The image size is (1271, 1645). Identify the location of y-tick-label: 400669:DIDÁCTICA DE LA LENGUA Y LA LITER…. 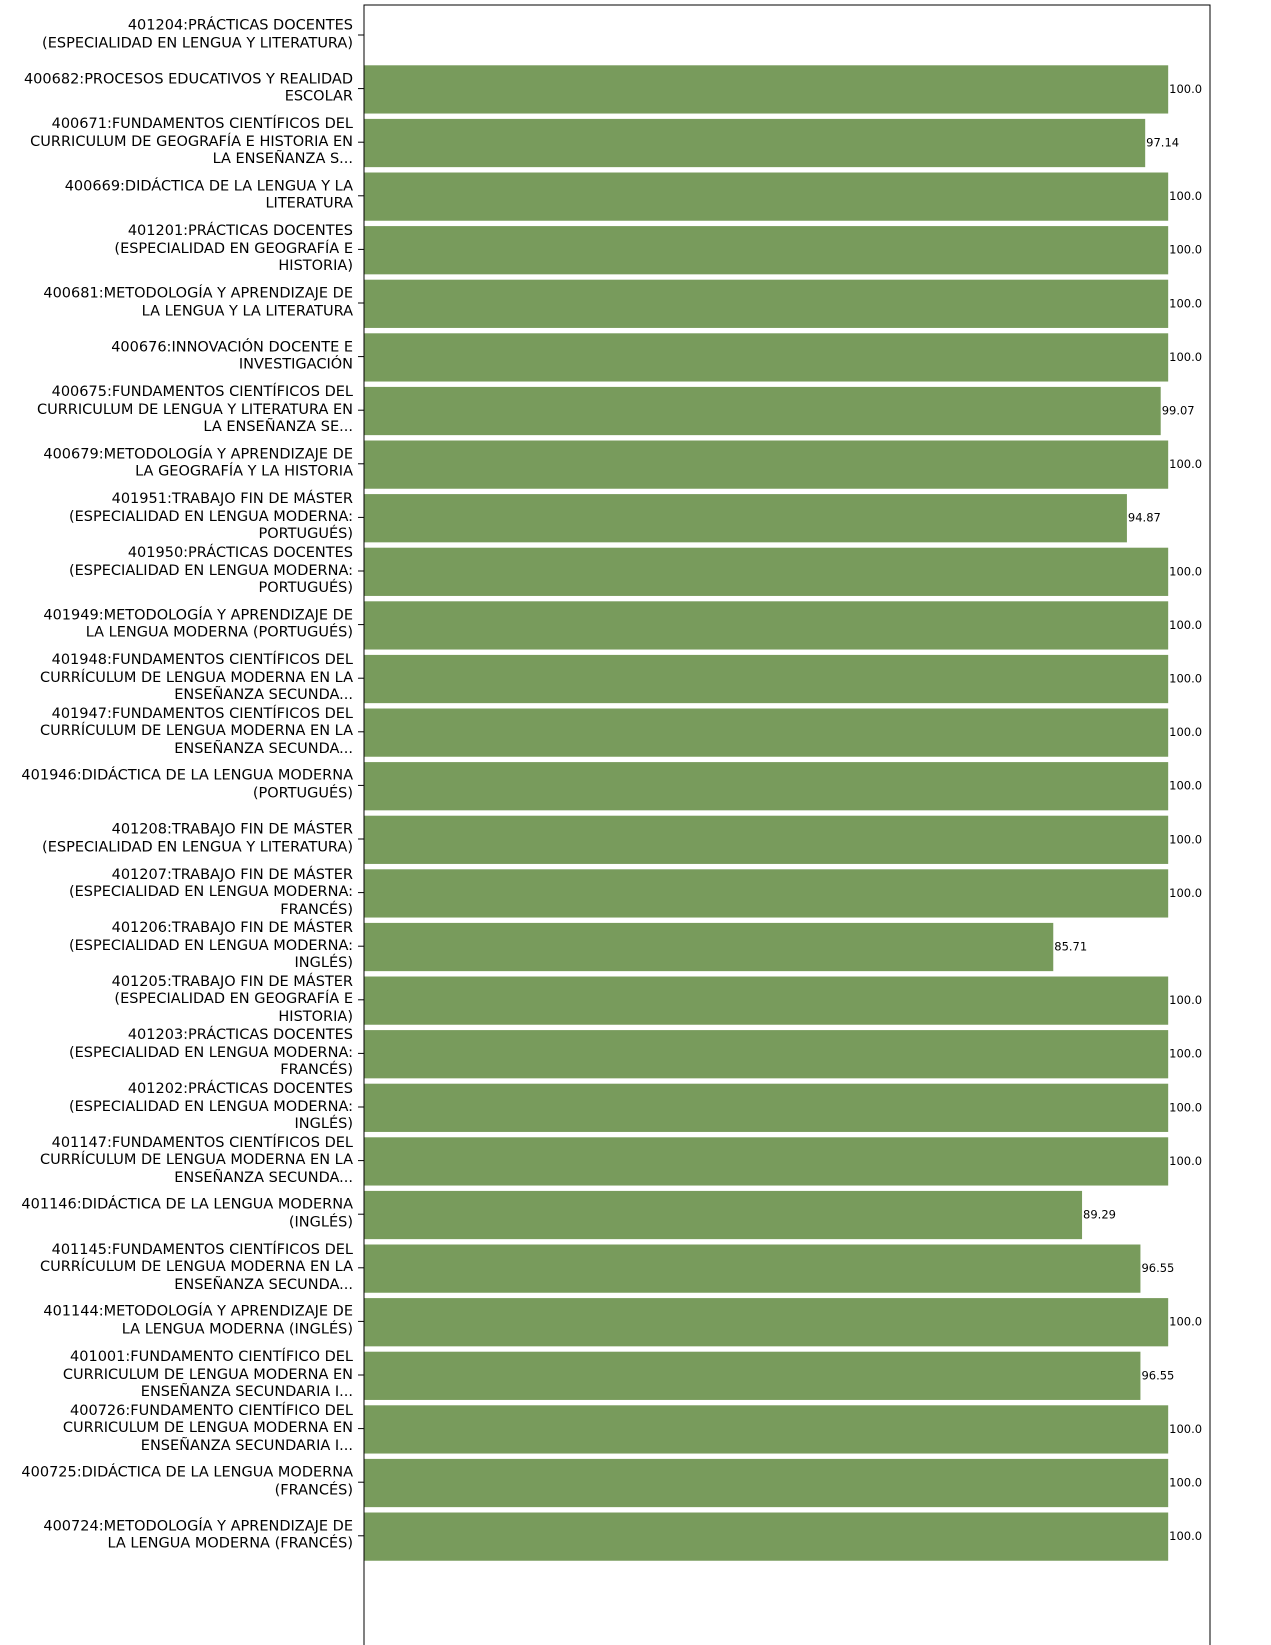
(208, 195).